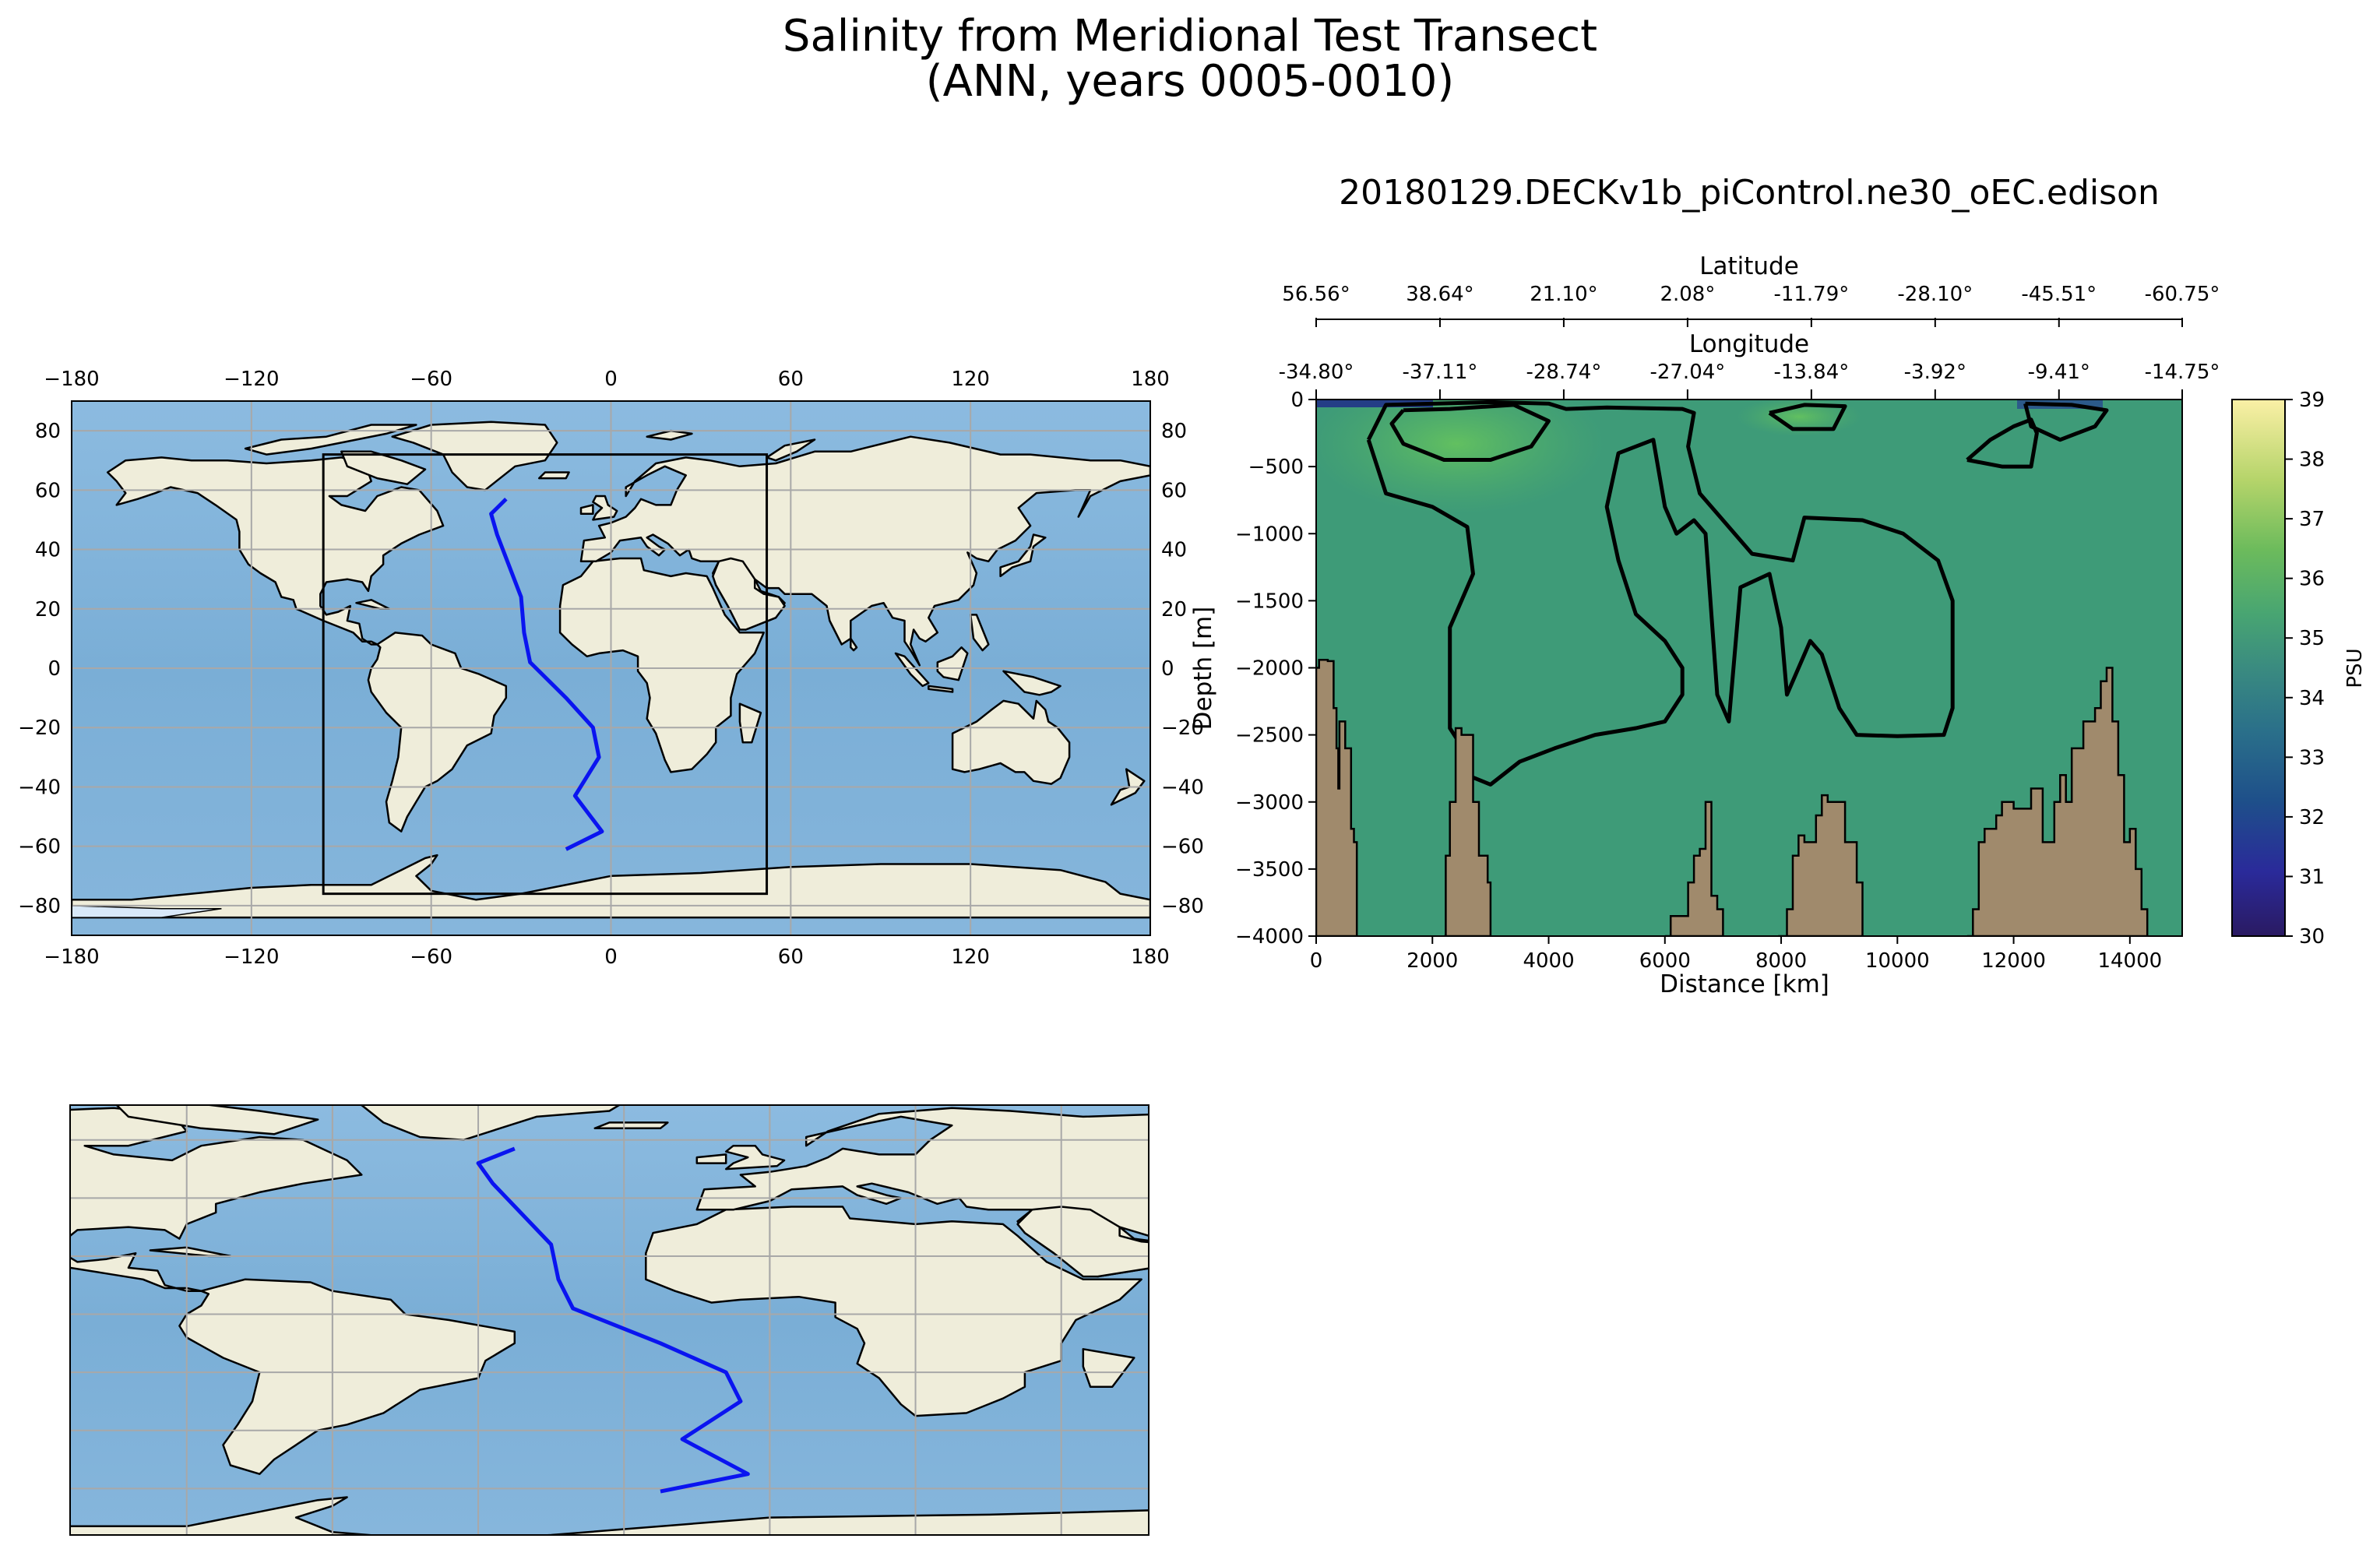  I want to click on lon-tick-label-top: 0, so click(611, 380).